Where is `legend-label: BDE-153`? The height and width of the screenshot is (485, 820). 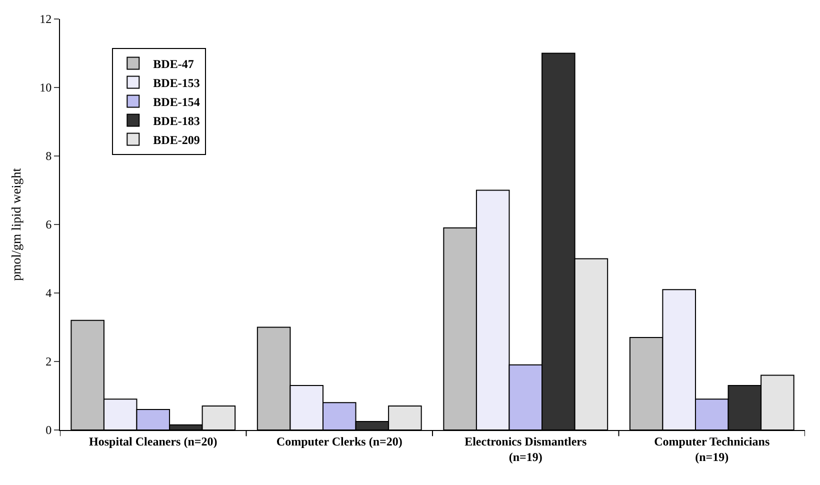 legend-label: BDE-153 is located at coordinates (176, 83).